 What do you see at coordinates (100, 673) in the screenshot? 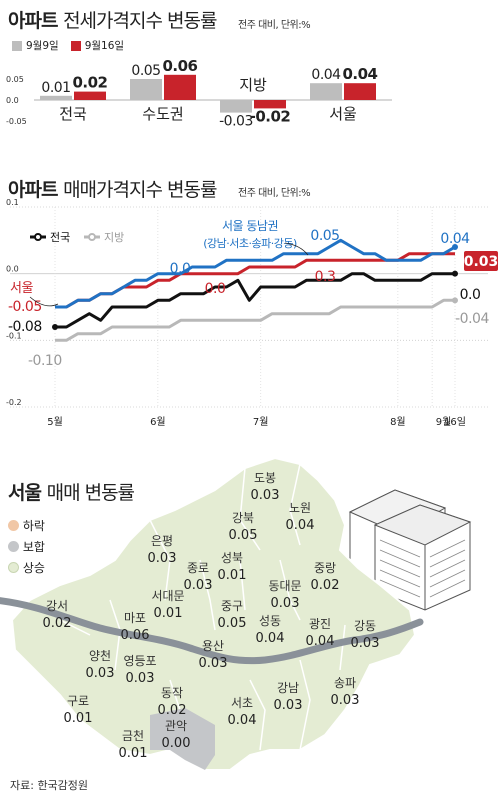
I see `district-value-양천: 0.03` at bounding box center [100, 673].